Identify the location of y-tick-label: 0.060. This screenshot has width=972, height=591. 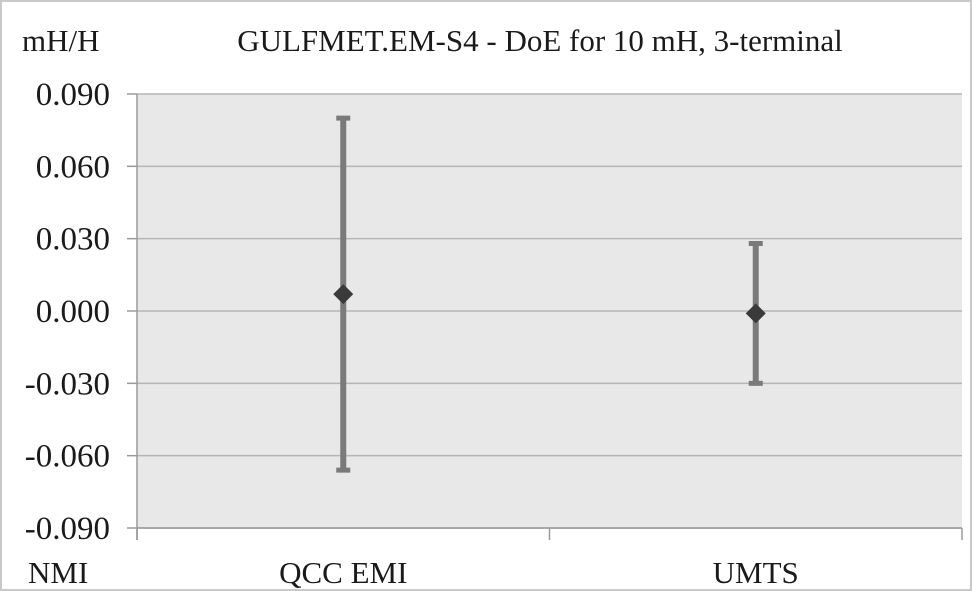
(73, 167).